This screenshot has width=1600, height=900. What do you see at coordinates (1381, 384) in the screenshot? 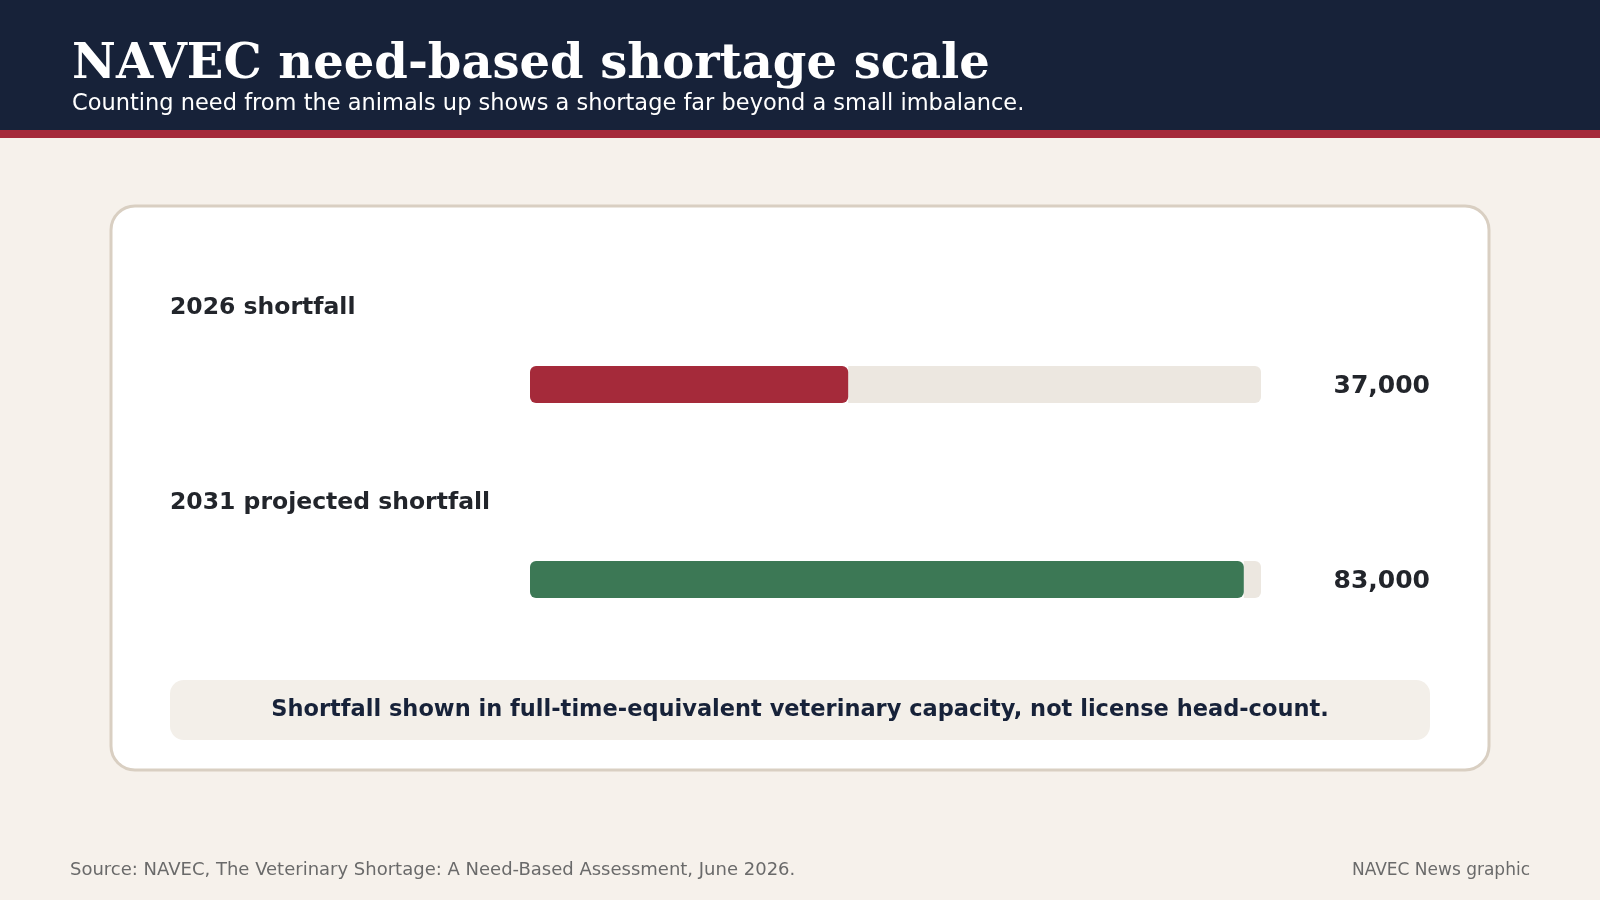
I see `data-label: 37,000` at bounding box center [1381, 384].